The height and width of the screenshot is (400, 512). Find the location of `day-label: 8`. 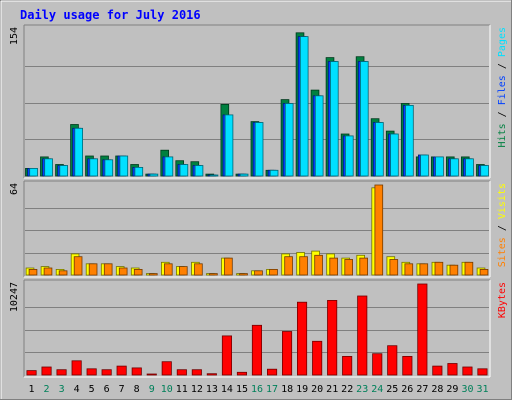

day-label: 8 is located at coordinates (137, 389).